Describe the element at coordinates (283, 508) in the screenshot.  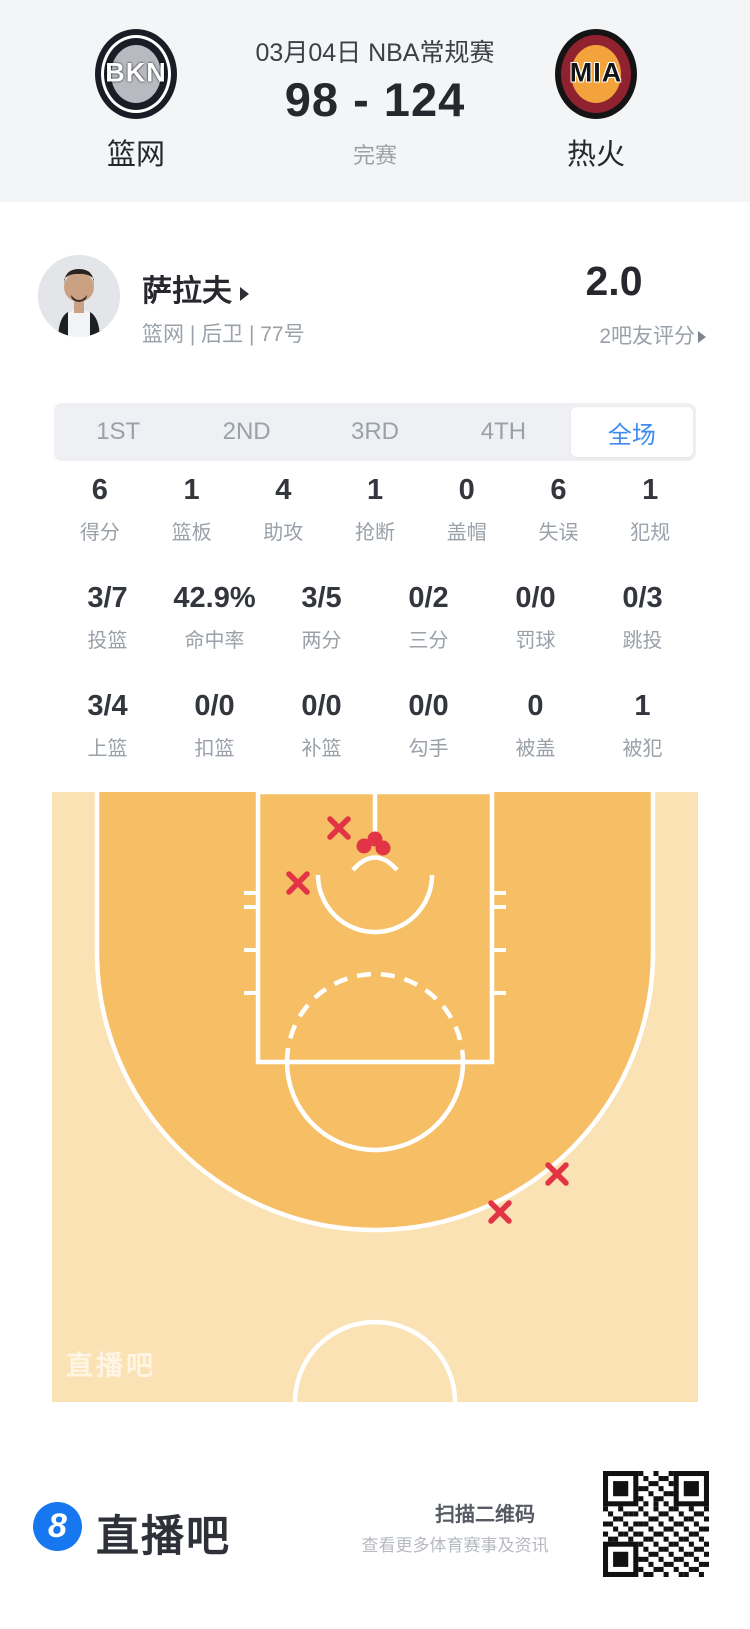
I see `stat-cell-助攻: 4 助攻` at that location.